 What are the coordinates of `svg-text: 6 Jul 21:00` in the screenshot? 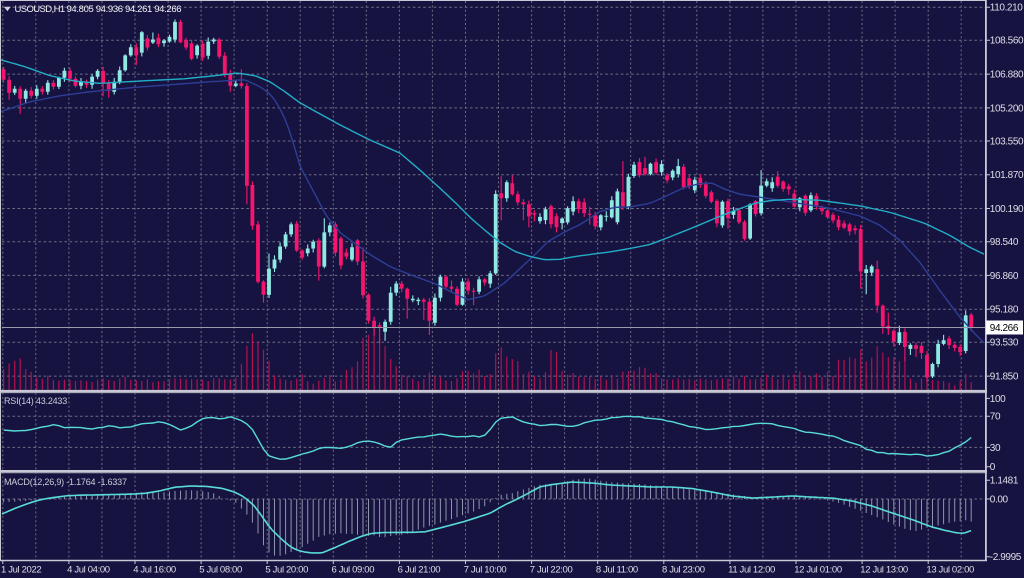 It's located at (419, 569).